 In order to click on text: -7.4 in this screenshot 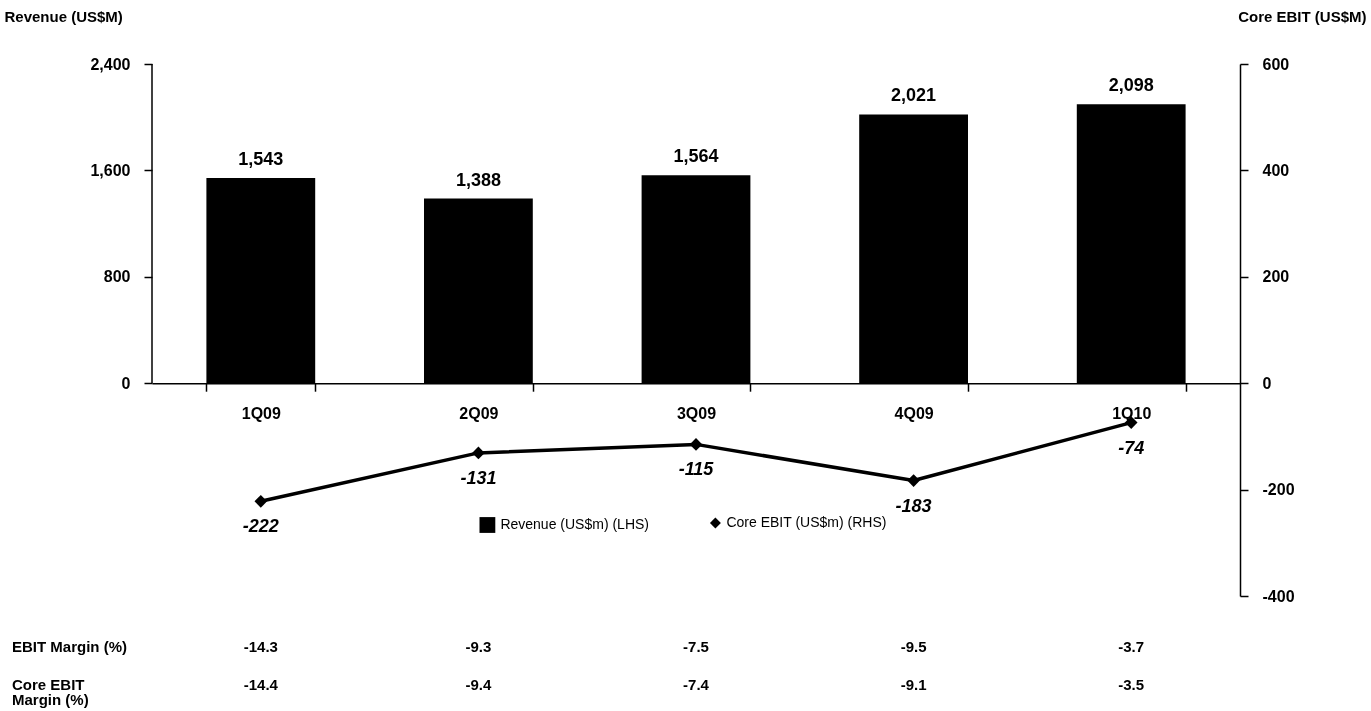, I will do `click(696, 684)`.